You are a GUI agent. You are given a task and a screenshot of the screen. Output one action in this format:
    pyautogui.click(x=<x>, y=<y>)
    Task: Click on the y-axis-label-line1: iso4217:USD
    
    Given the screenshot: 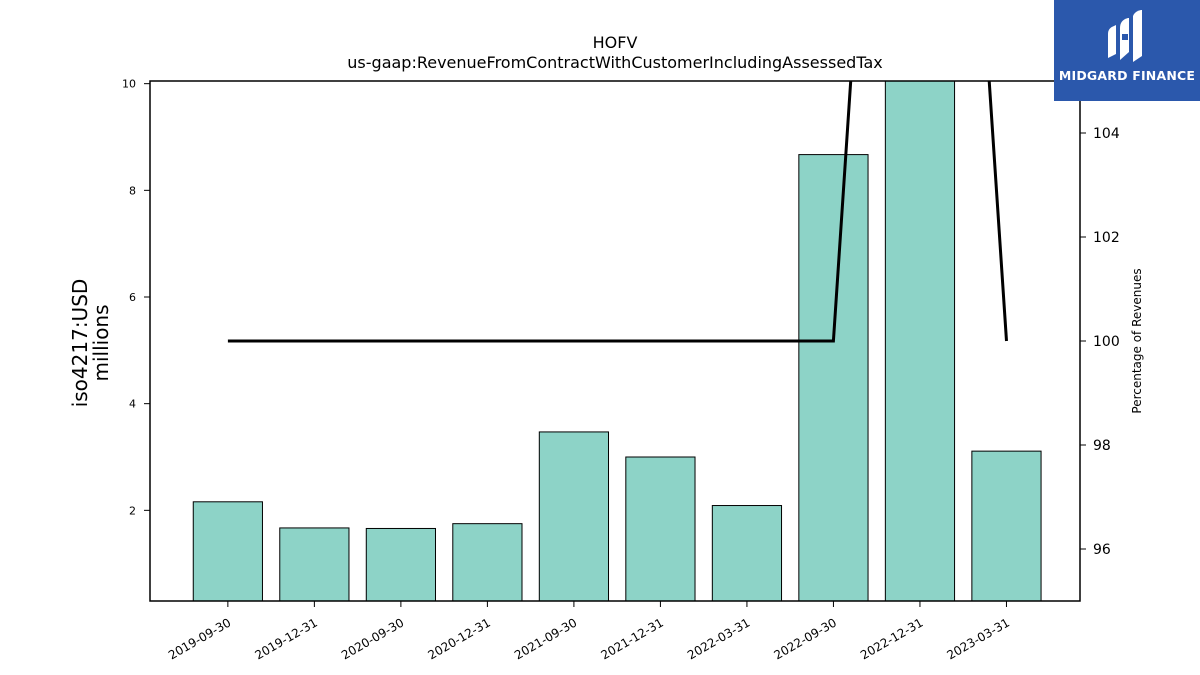 What is the action you would take?
    pyautogui.click(x=80, y=343)
    